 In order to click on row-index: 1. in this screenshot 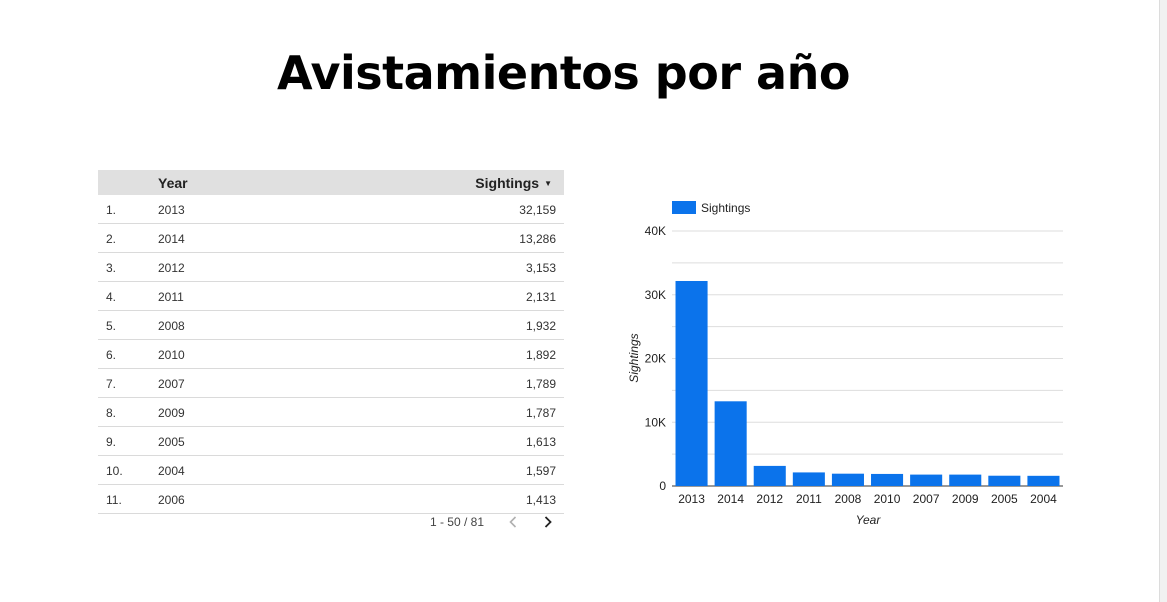, I will do `click(111, 210)`.